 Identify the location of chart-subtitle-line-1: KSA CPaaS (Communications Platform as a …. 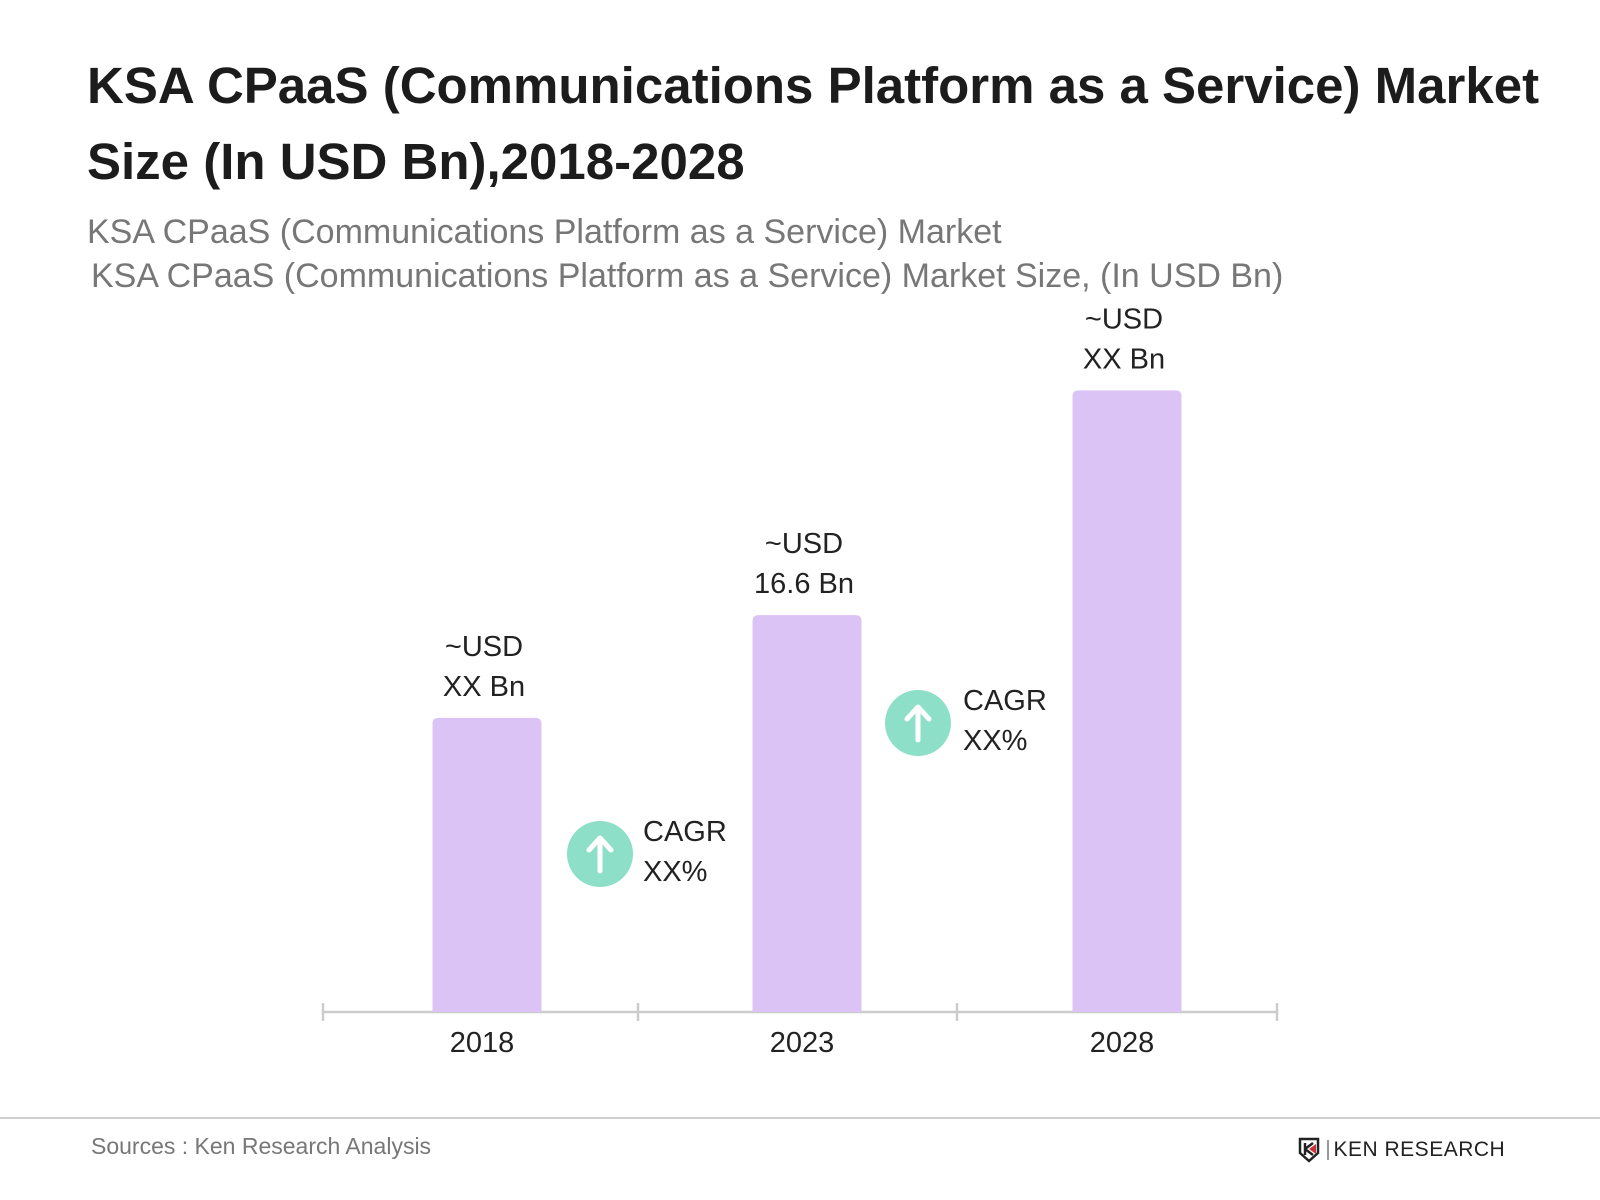
(544, 232).